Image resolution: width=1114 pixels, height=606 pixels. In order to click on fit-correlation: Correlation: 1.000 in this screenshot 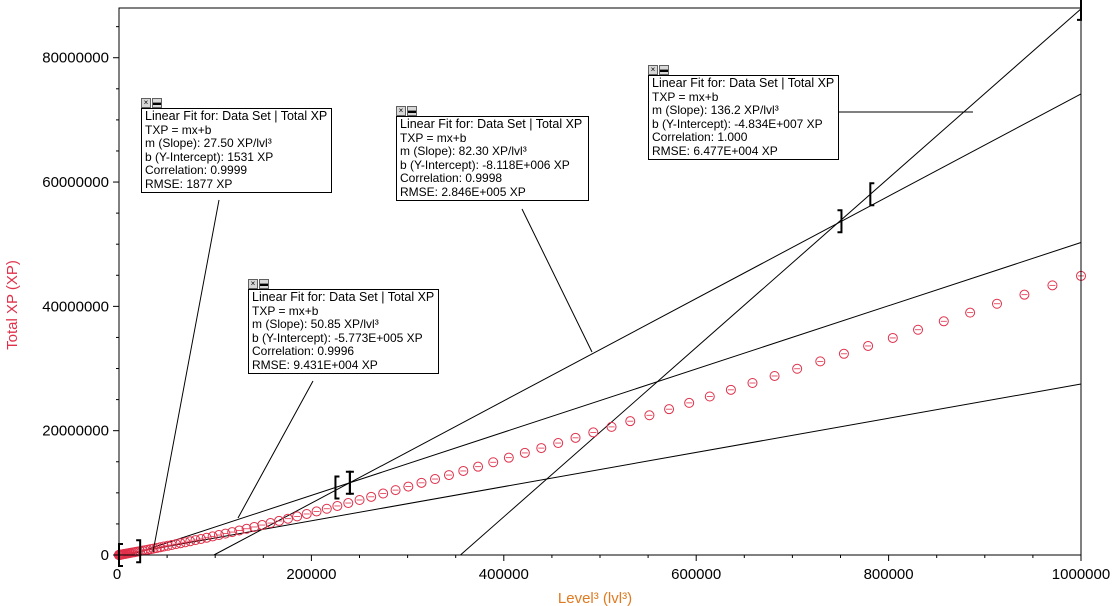, I will do `click(700, 137)`.